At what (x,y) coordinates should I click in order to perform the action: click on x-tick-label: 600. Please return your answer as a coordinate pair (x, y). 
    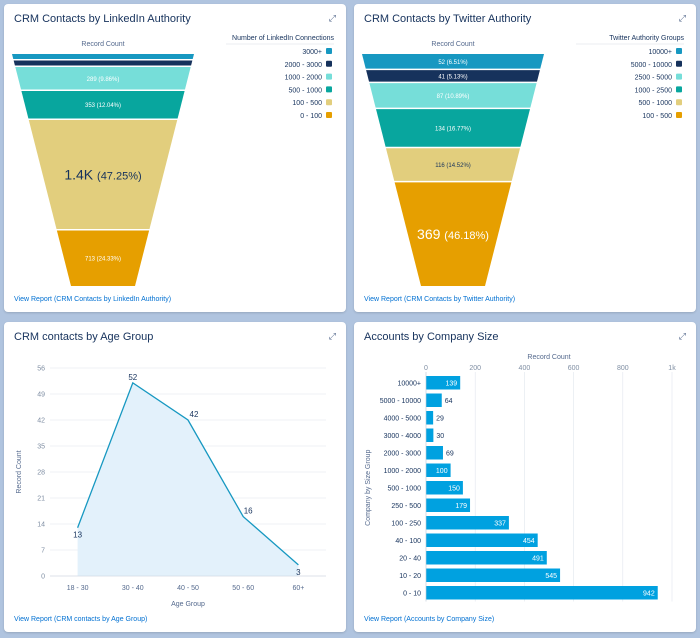
    Looking at the image, I should click on (574, 368).